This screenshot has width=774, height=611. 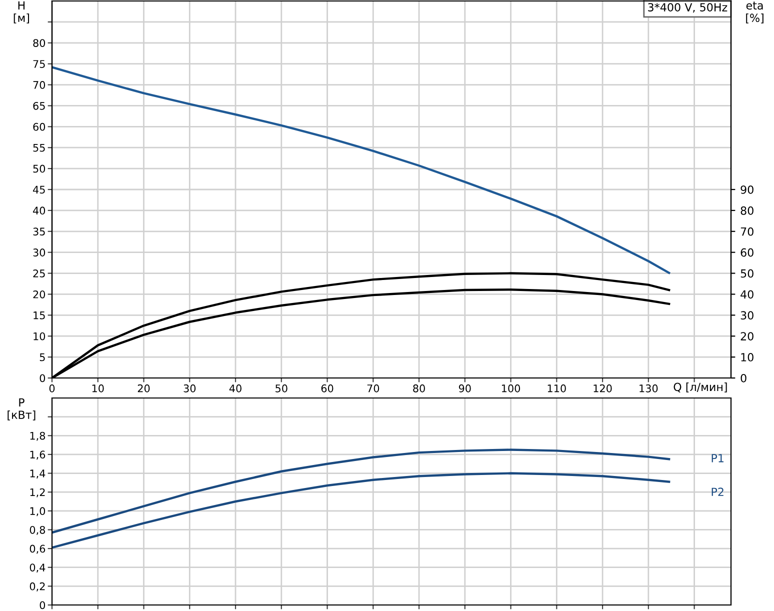 What do you see at coordinates (464, 388) in the screenshot?
I see `x-tick-label: 90` at bounding box center [464, 388].